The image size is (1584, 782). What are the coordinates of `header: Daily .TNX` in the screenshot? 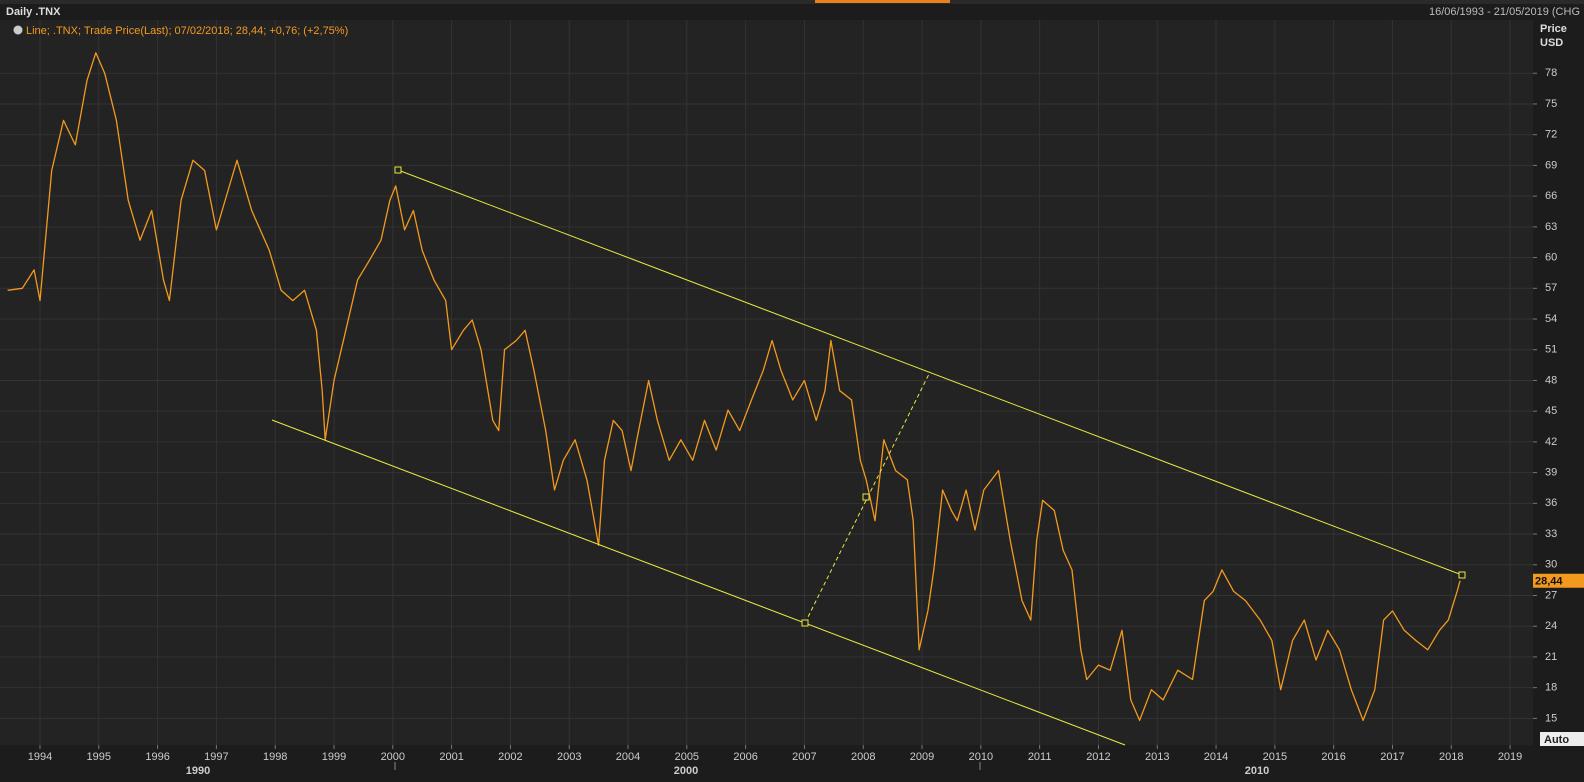 It's located at (33, 12).